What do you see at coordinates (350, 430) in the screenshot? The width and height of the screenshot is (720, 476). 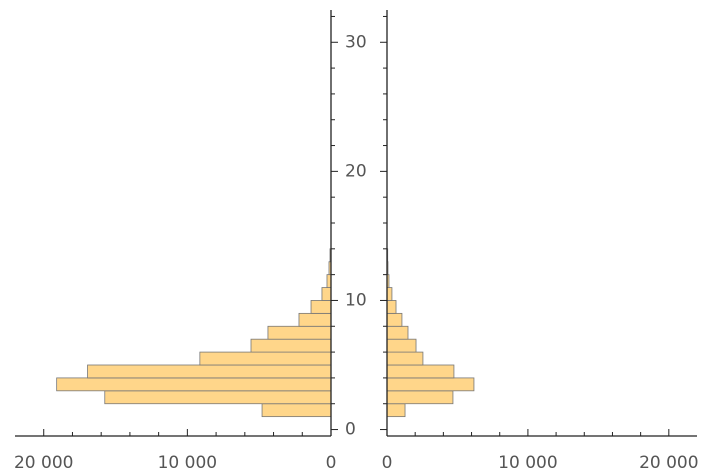 I see `y-tick-label: 0` at bounding box center [350, 430].